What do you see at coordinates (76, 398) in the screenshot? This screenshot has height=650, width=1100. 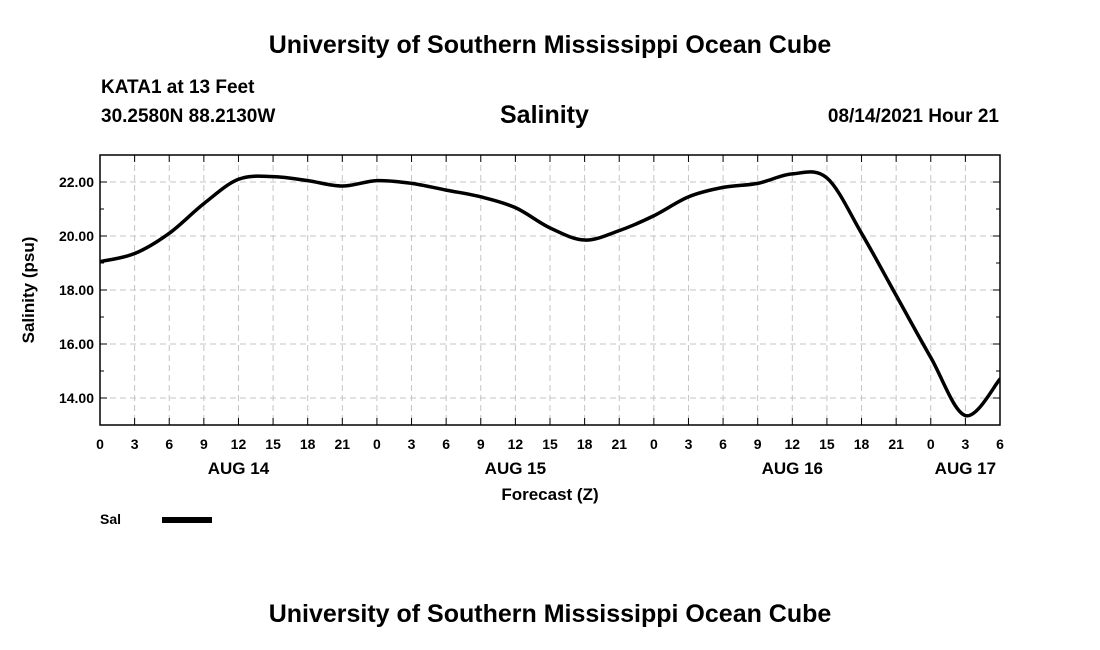 I see `y-tick-label: 14.00` at bounding box center [76, 398].